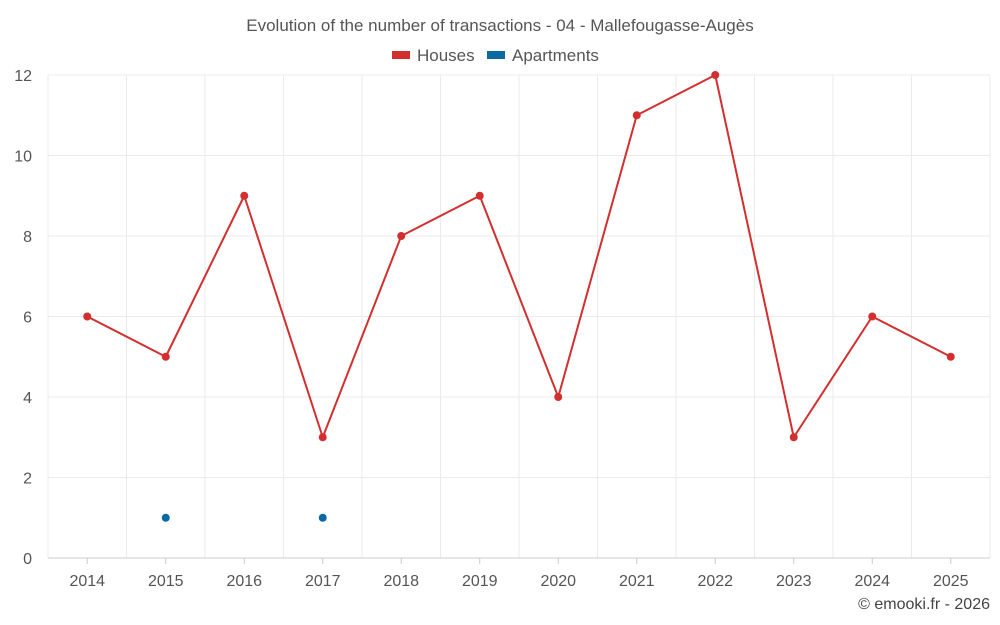  What do you see at coordinates (446, 55) in the screenshot?
I see `legend-label-houses: Houses` at bounding box center [446, 55].